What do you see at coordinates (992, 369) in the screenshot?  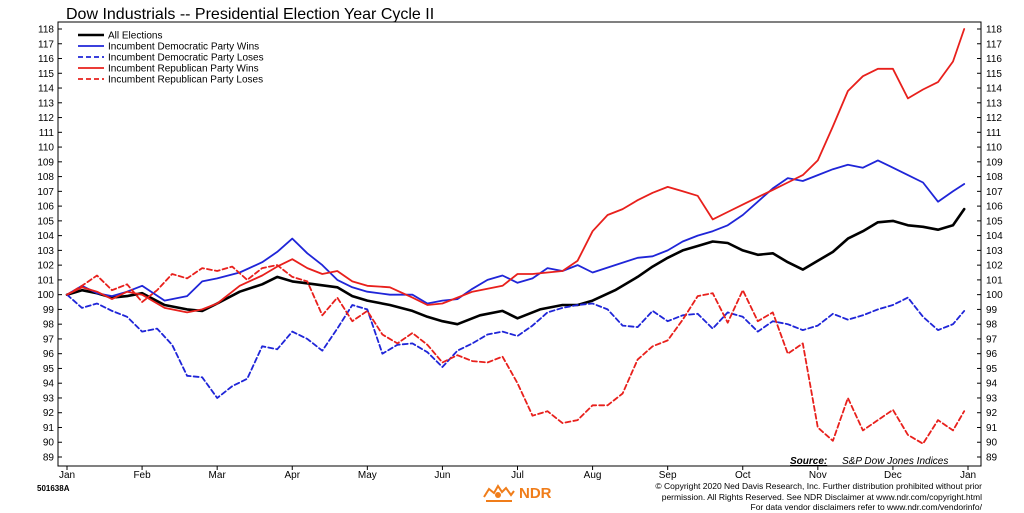 I see `y-tick-label-right: 95` at bounding box center [992, 369].